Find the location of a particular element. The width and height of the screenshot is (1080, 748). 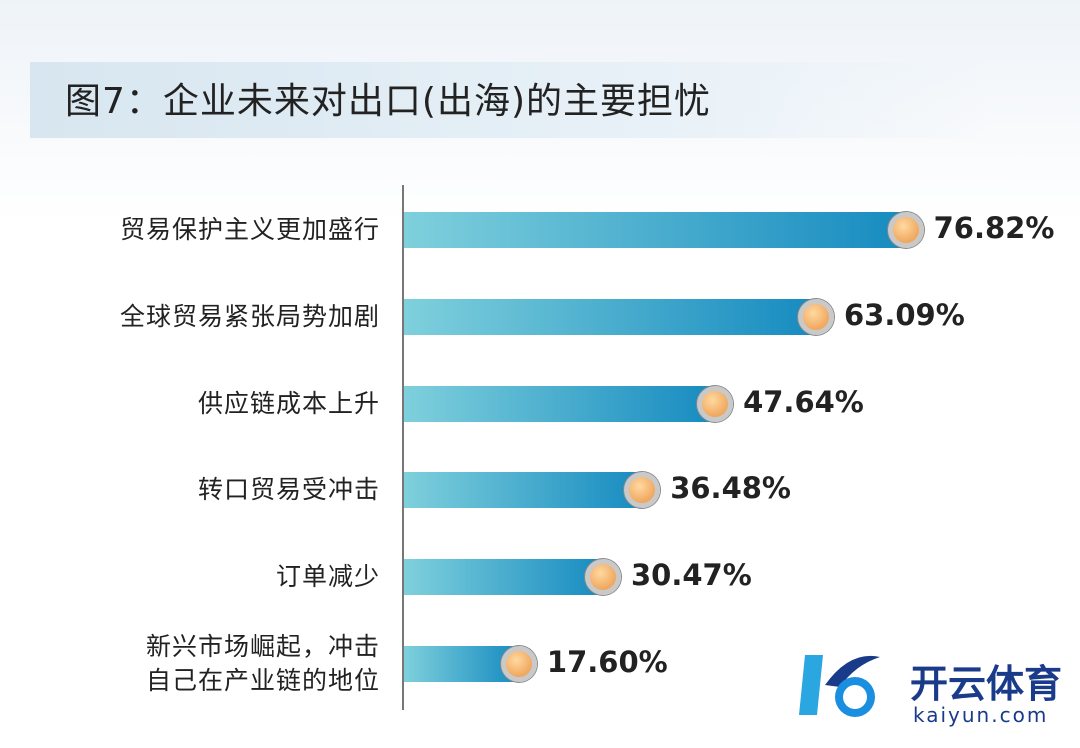

data-label: 36.48% is located at coordinates (730, 488).